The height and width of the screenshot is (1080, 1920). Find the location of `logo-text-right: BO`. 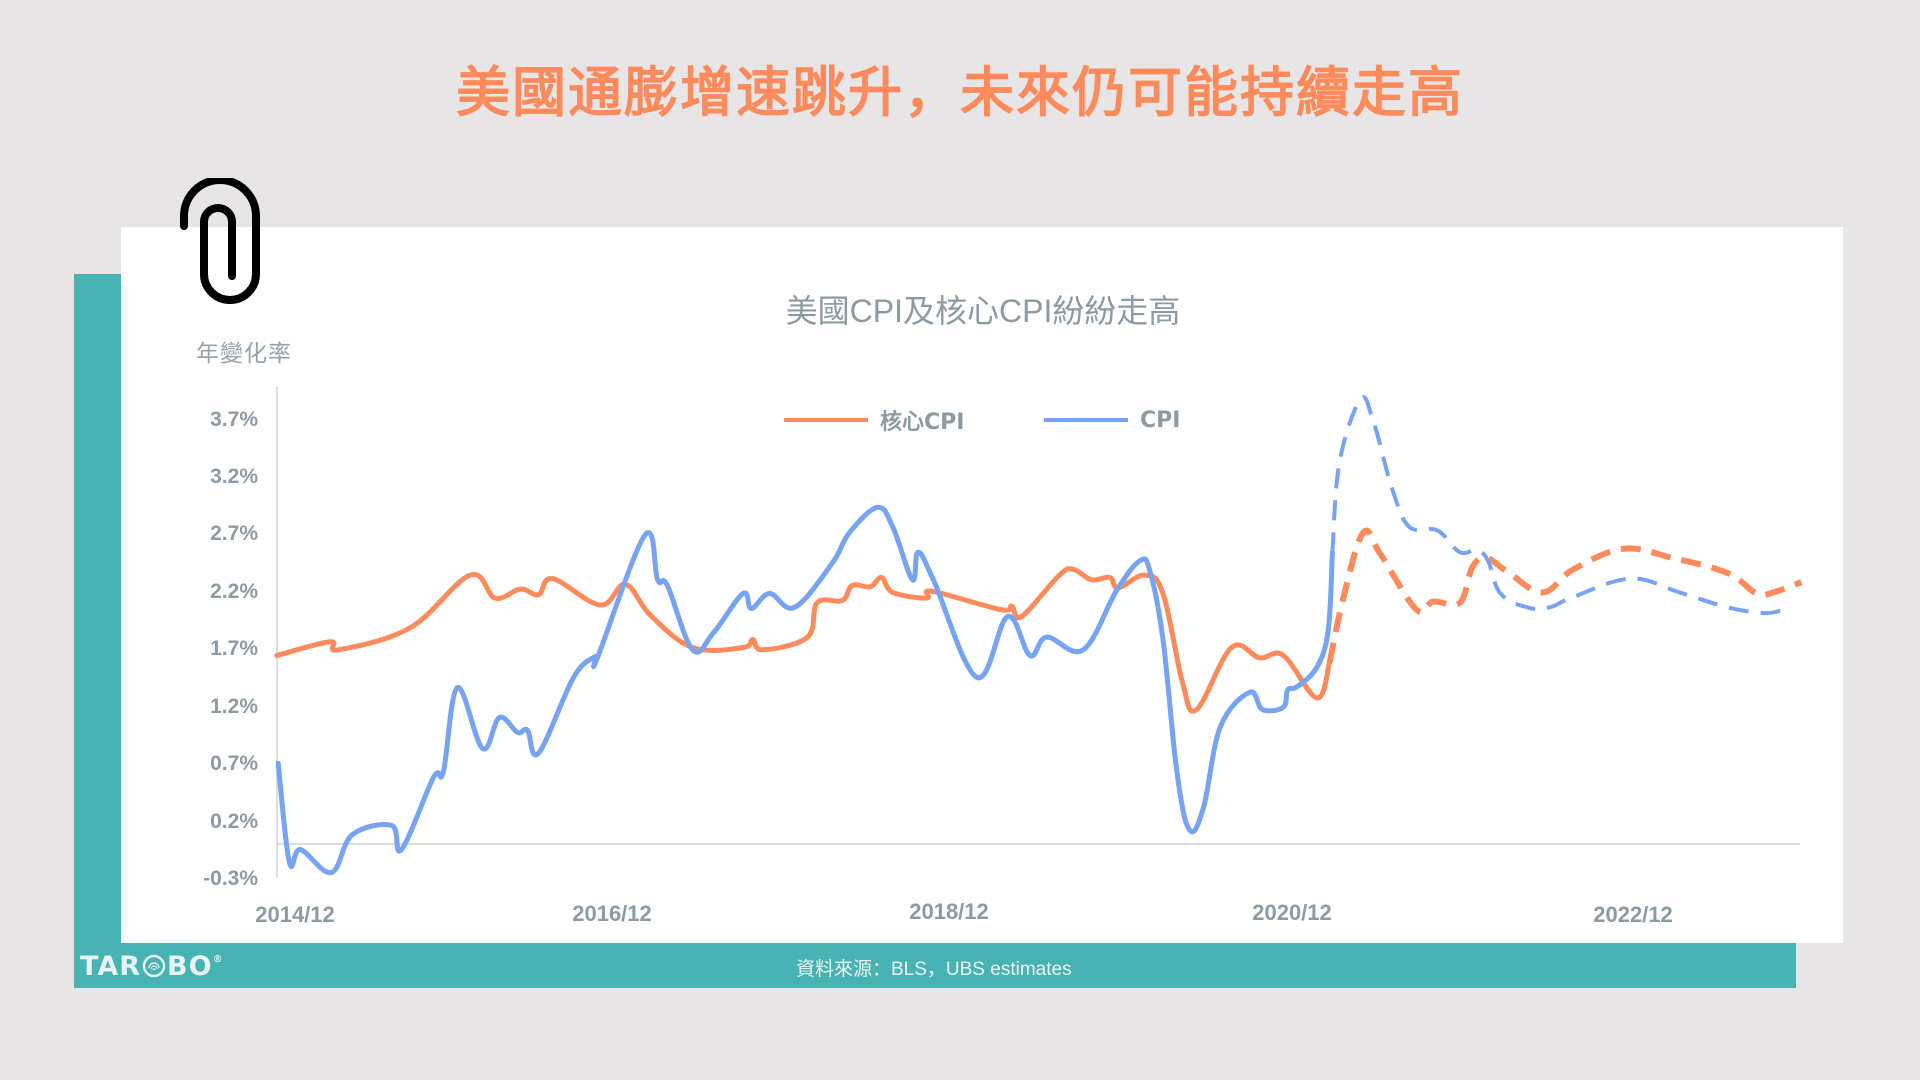

logo-text-right: BO is located at coordinates (190, 966).